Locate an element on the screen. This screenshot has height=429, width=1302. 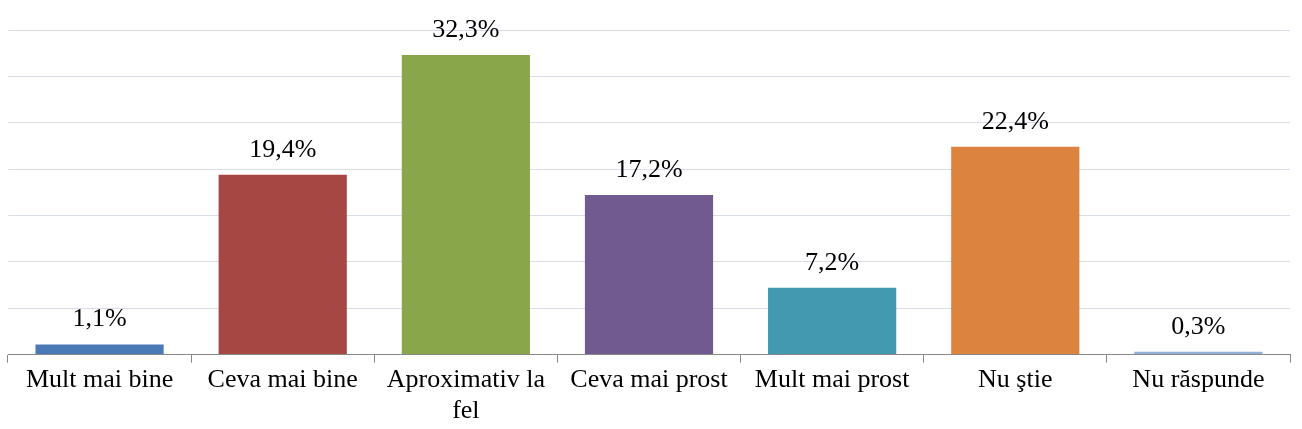
x-tick-label: Mult mai bine is located at coordinates (99, 379).